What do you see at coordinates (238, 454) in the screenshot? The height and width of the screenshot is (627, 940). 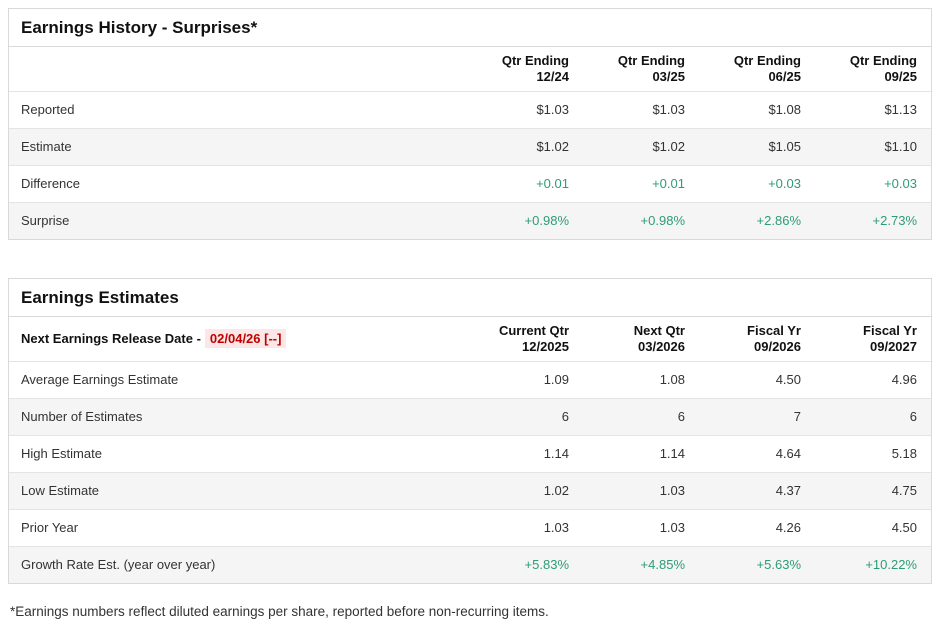 I see `row-label: High Estimate` at bounding box center [238, 454].